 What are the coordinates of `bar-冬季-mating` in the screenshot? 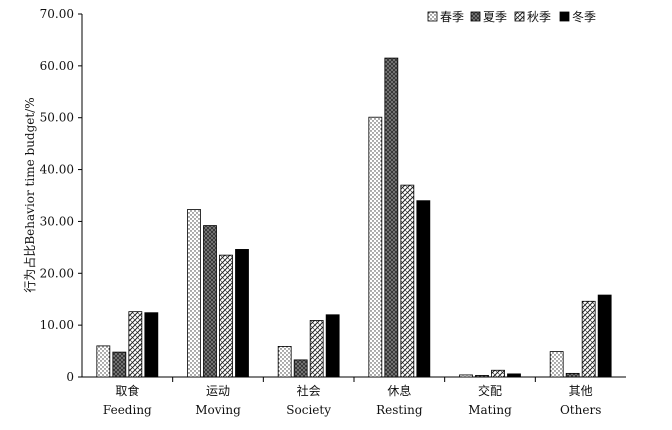 It's located at (514, 375).